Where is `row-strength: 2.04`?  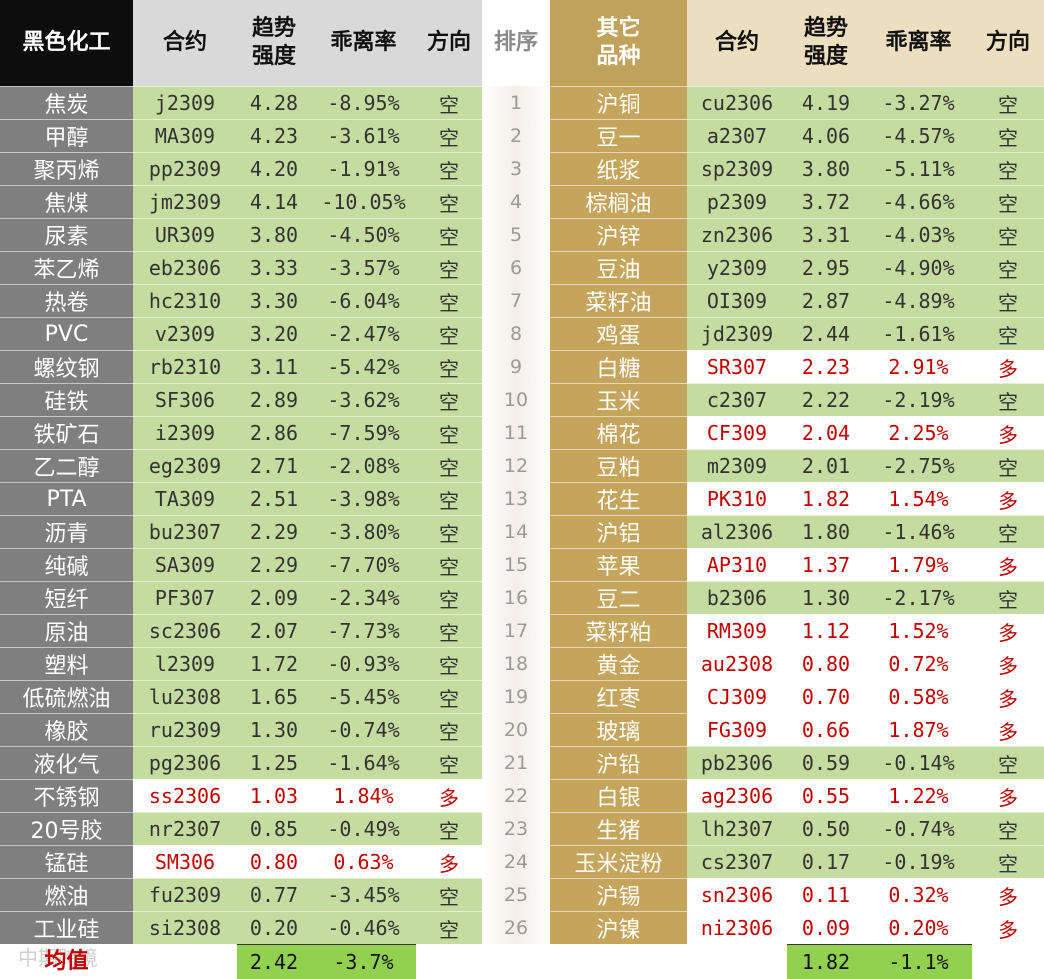 row-strength: 2.04 is located at coordinates (826, 432).